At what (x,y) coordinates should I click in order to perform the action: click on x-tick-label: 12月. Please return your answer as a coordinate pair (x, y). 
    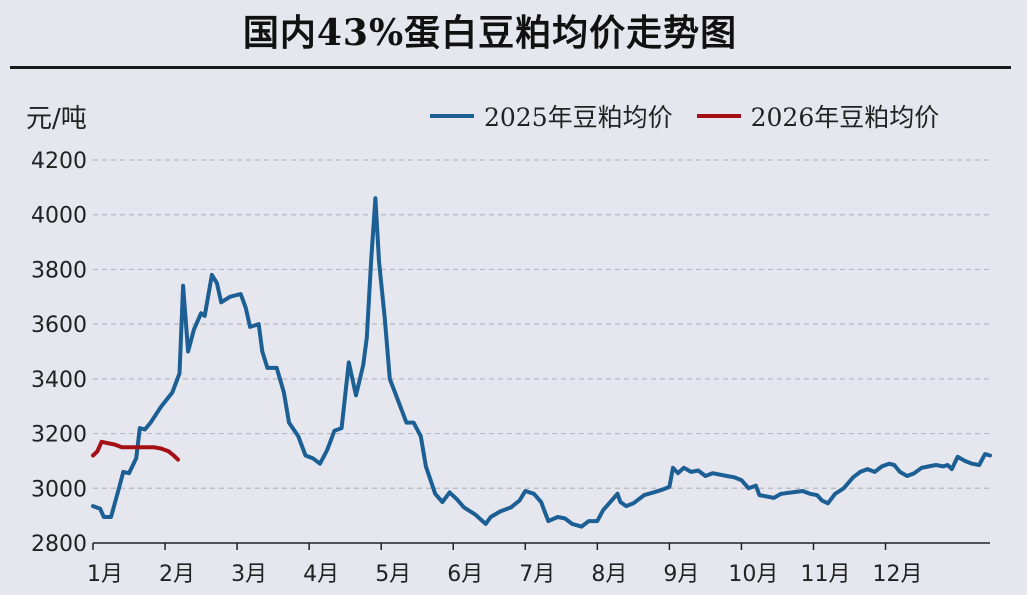
    Looking at the image, I should click on (898, 574).